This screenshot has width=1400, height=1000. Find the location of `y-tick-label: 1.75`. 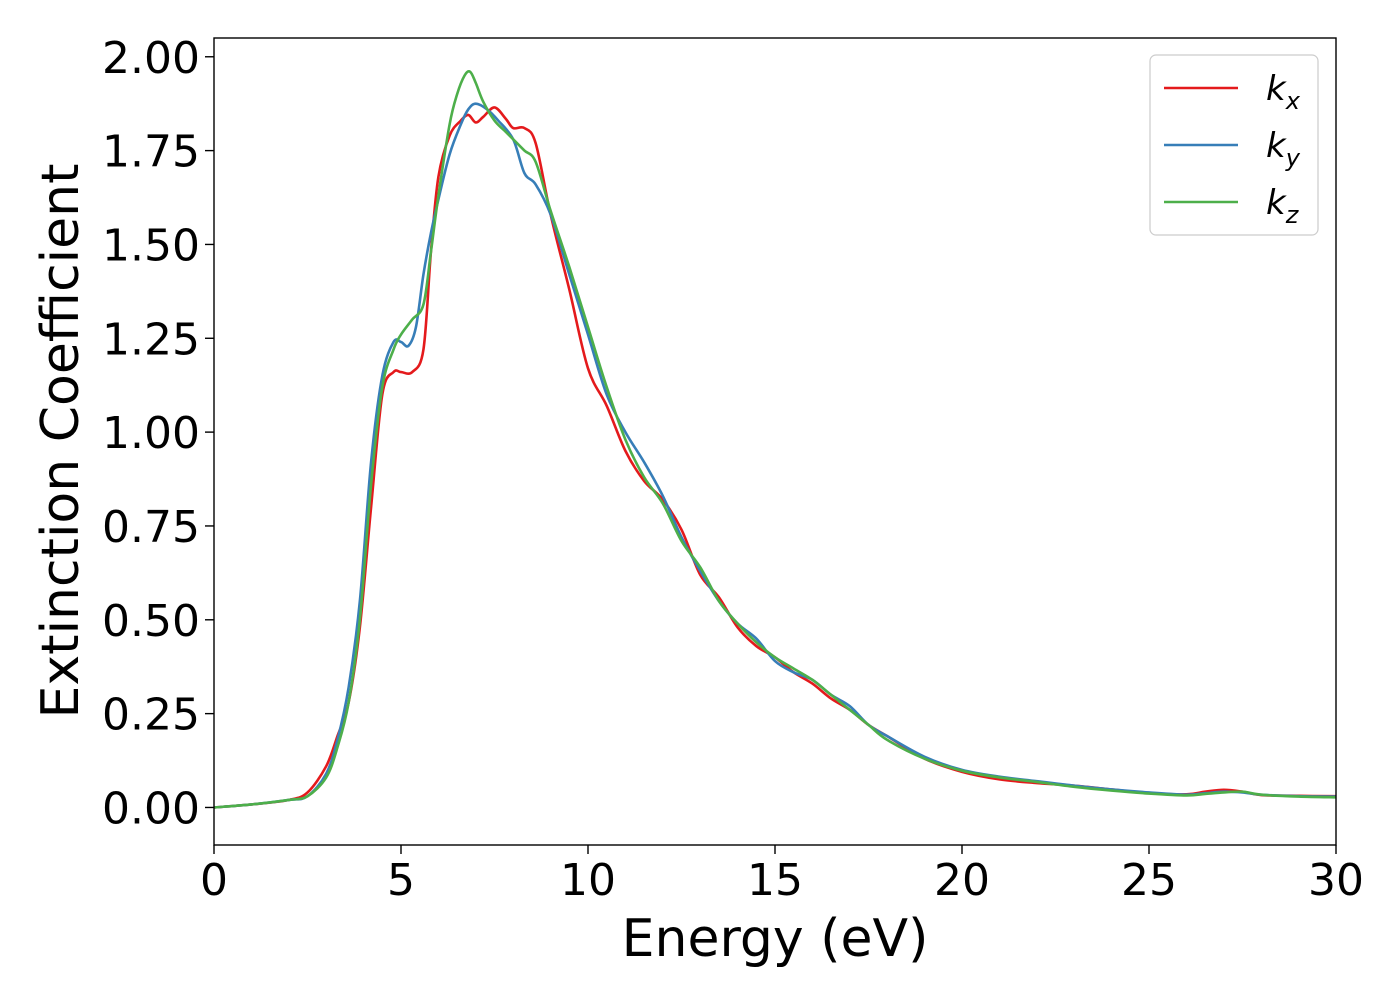

y-tick-label: 1.75 is located at coordinates (151, 152).